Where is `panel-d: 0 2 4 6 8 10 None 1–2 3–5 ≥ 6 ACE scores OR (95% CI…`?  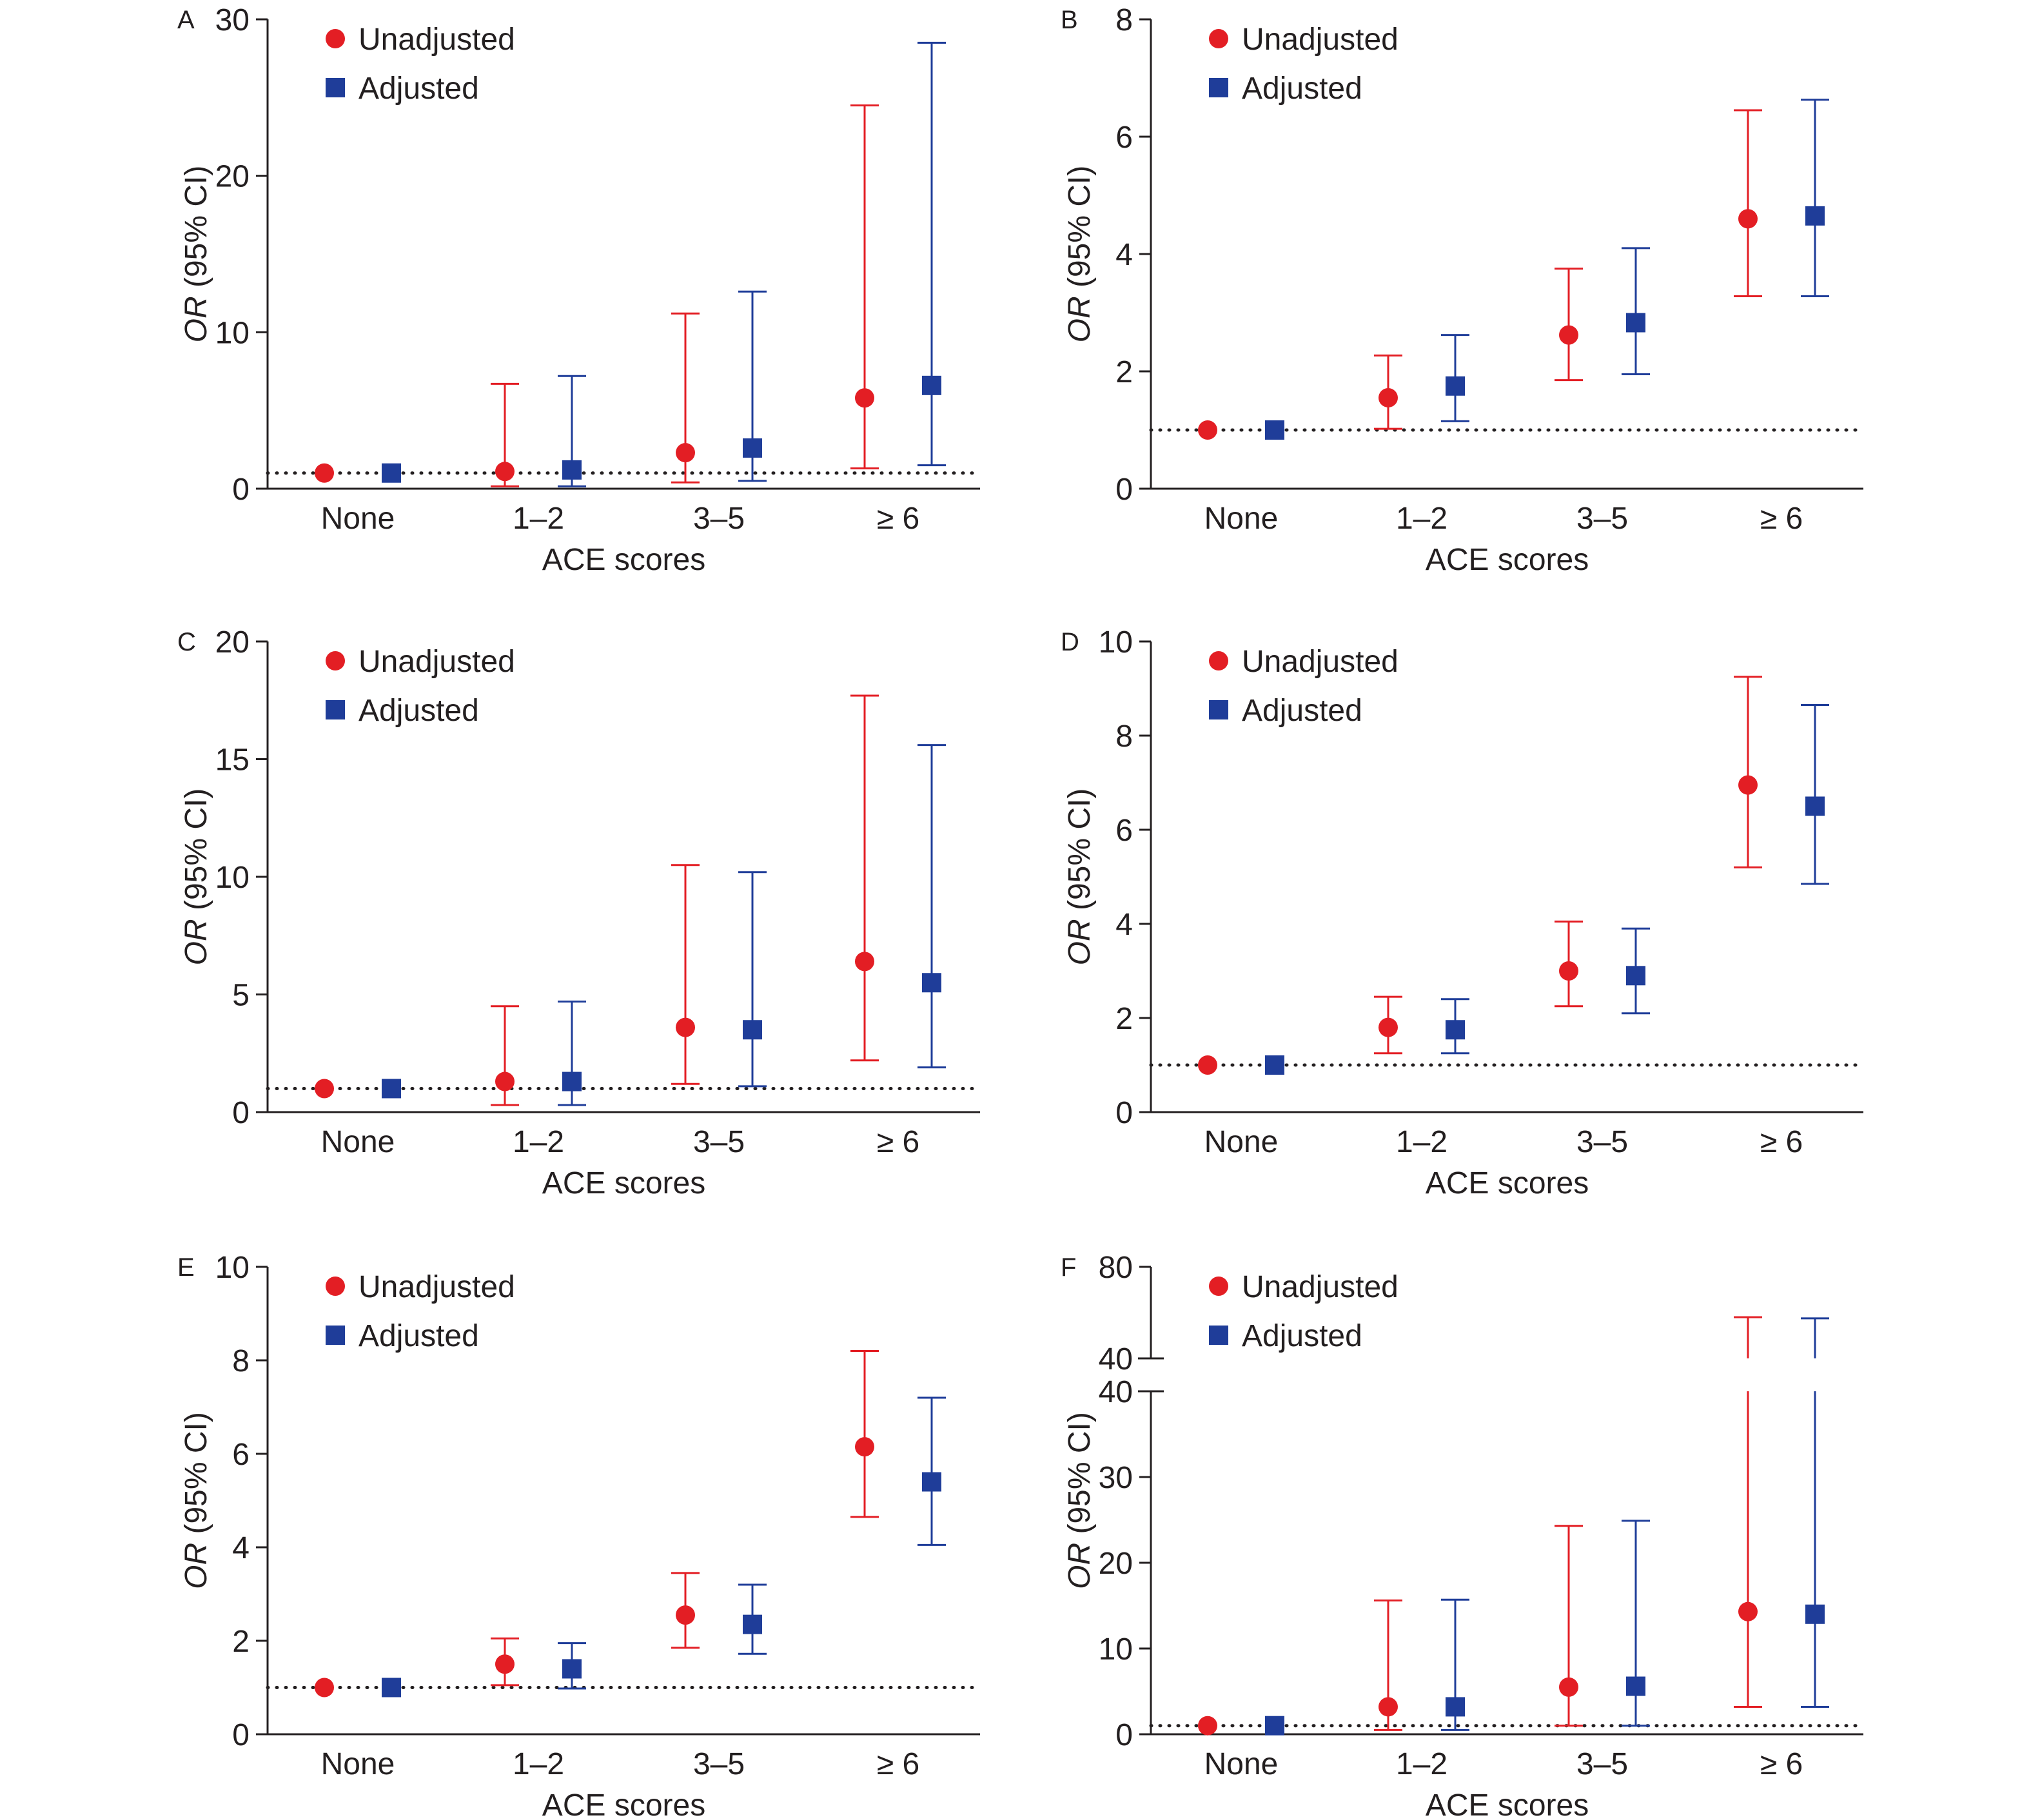 panel-d: 0 2 4 6 8 10 None 1–2 3–5 ≥ 6 ACE scores OR (95% CI… is located at coordinates (1463, 912).